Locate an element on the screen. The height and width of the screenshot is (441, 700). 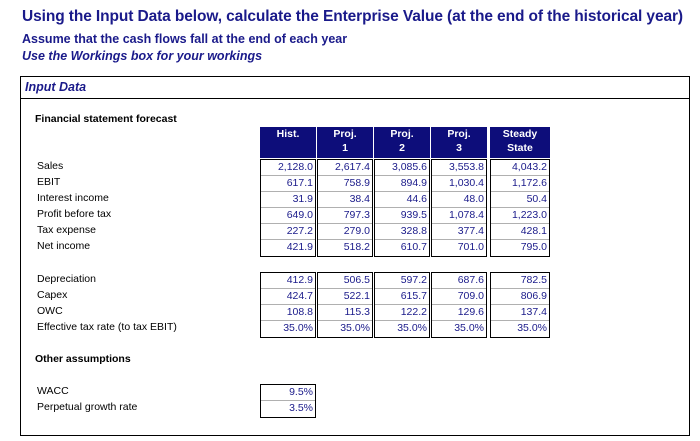
group1-column-steady-state: 4,043.2 1,172.6 50.4 1,223.0 428.1 795.0 is located at coordinates (520, 208).